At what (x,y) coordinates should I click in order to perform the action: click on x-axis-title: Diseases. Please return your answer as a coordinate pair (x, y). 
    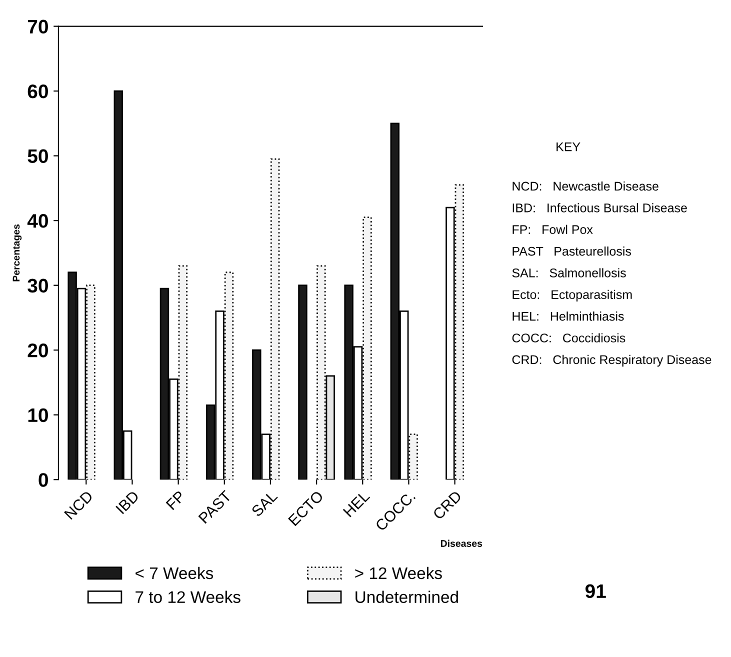
    Looking at the image, I should click on (461, 543).